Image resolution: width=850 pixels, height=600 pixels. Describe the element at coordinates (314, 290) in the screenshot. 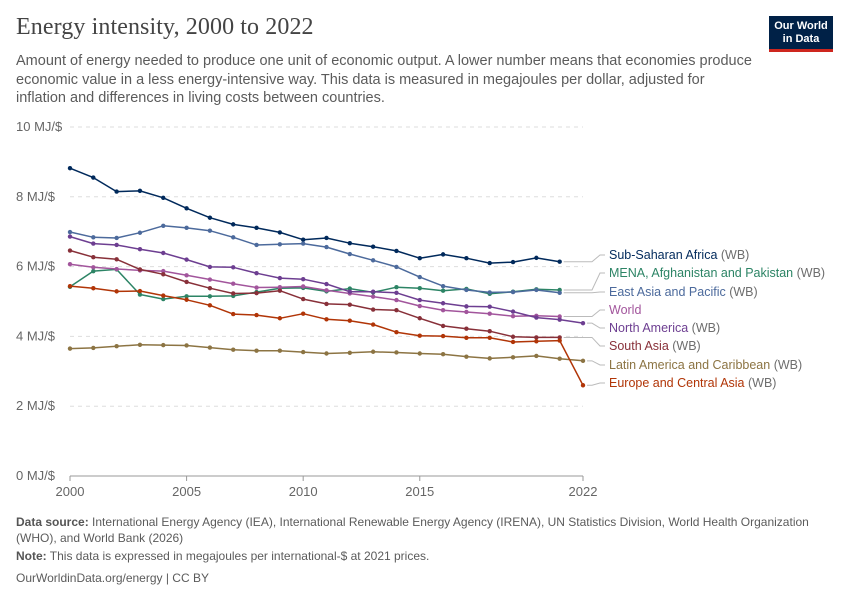

I see `series-line-world` at that location.